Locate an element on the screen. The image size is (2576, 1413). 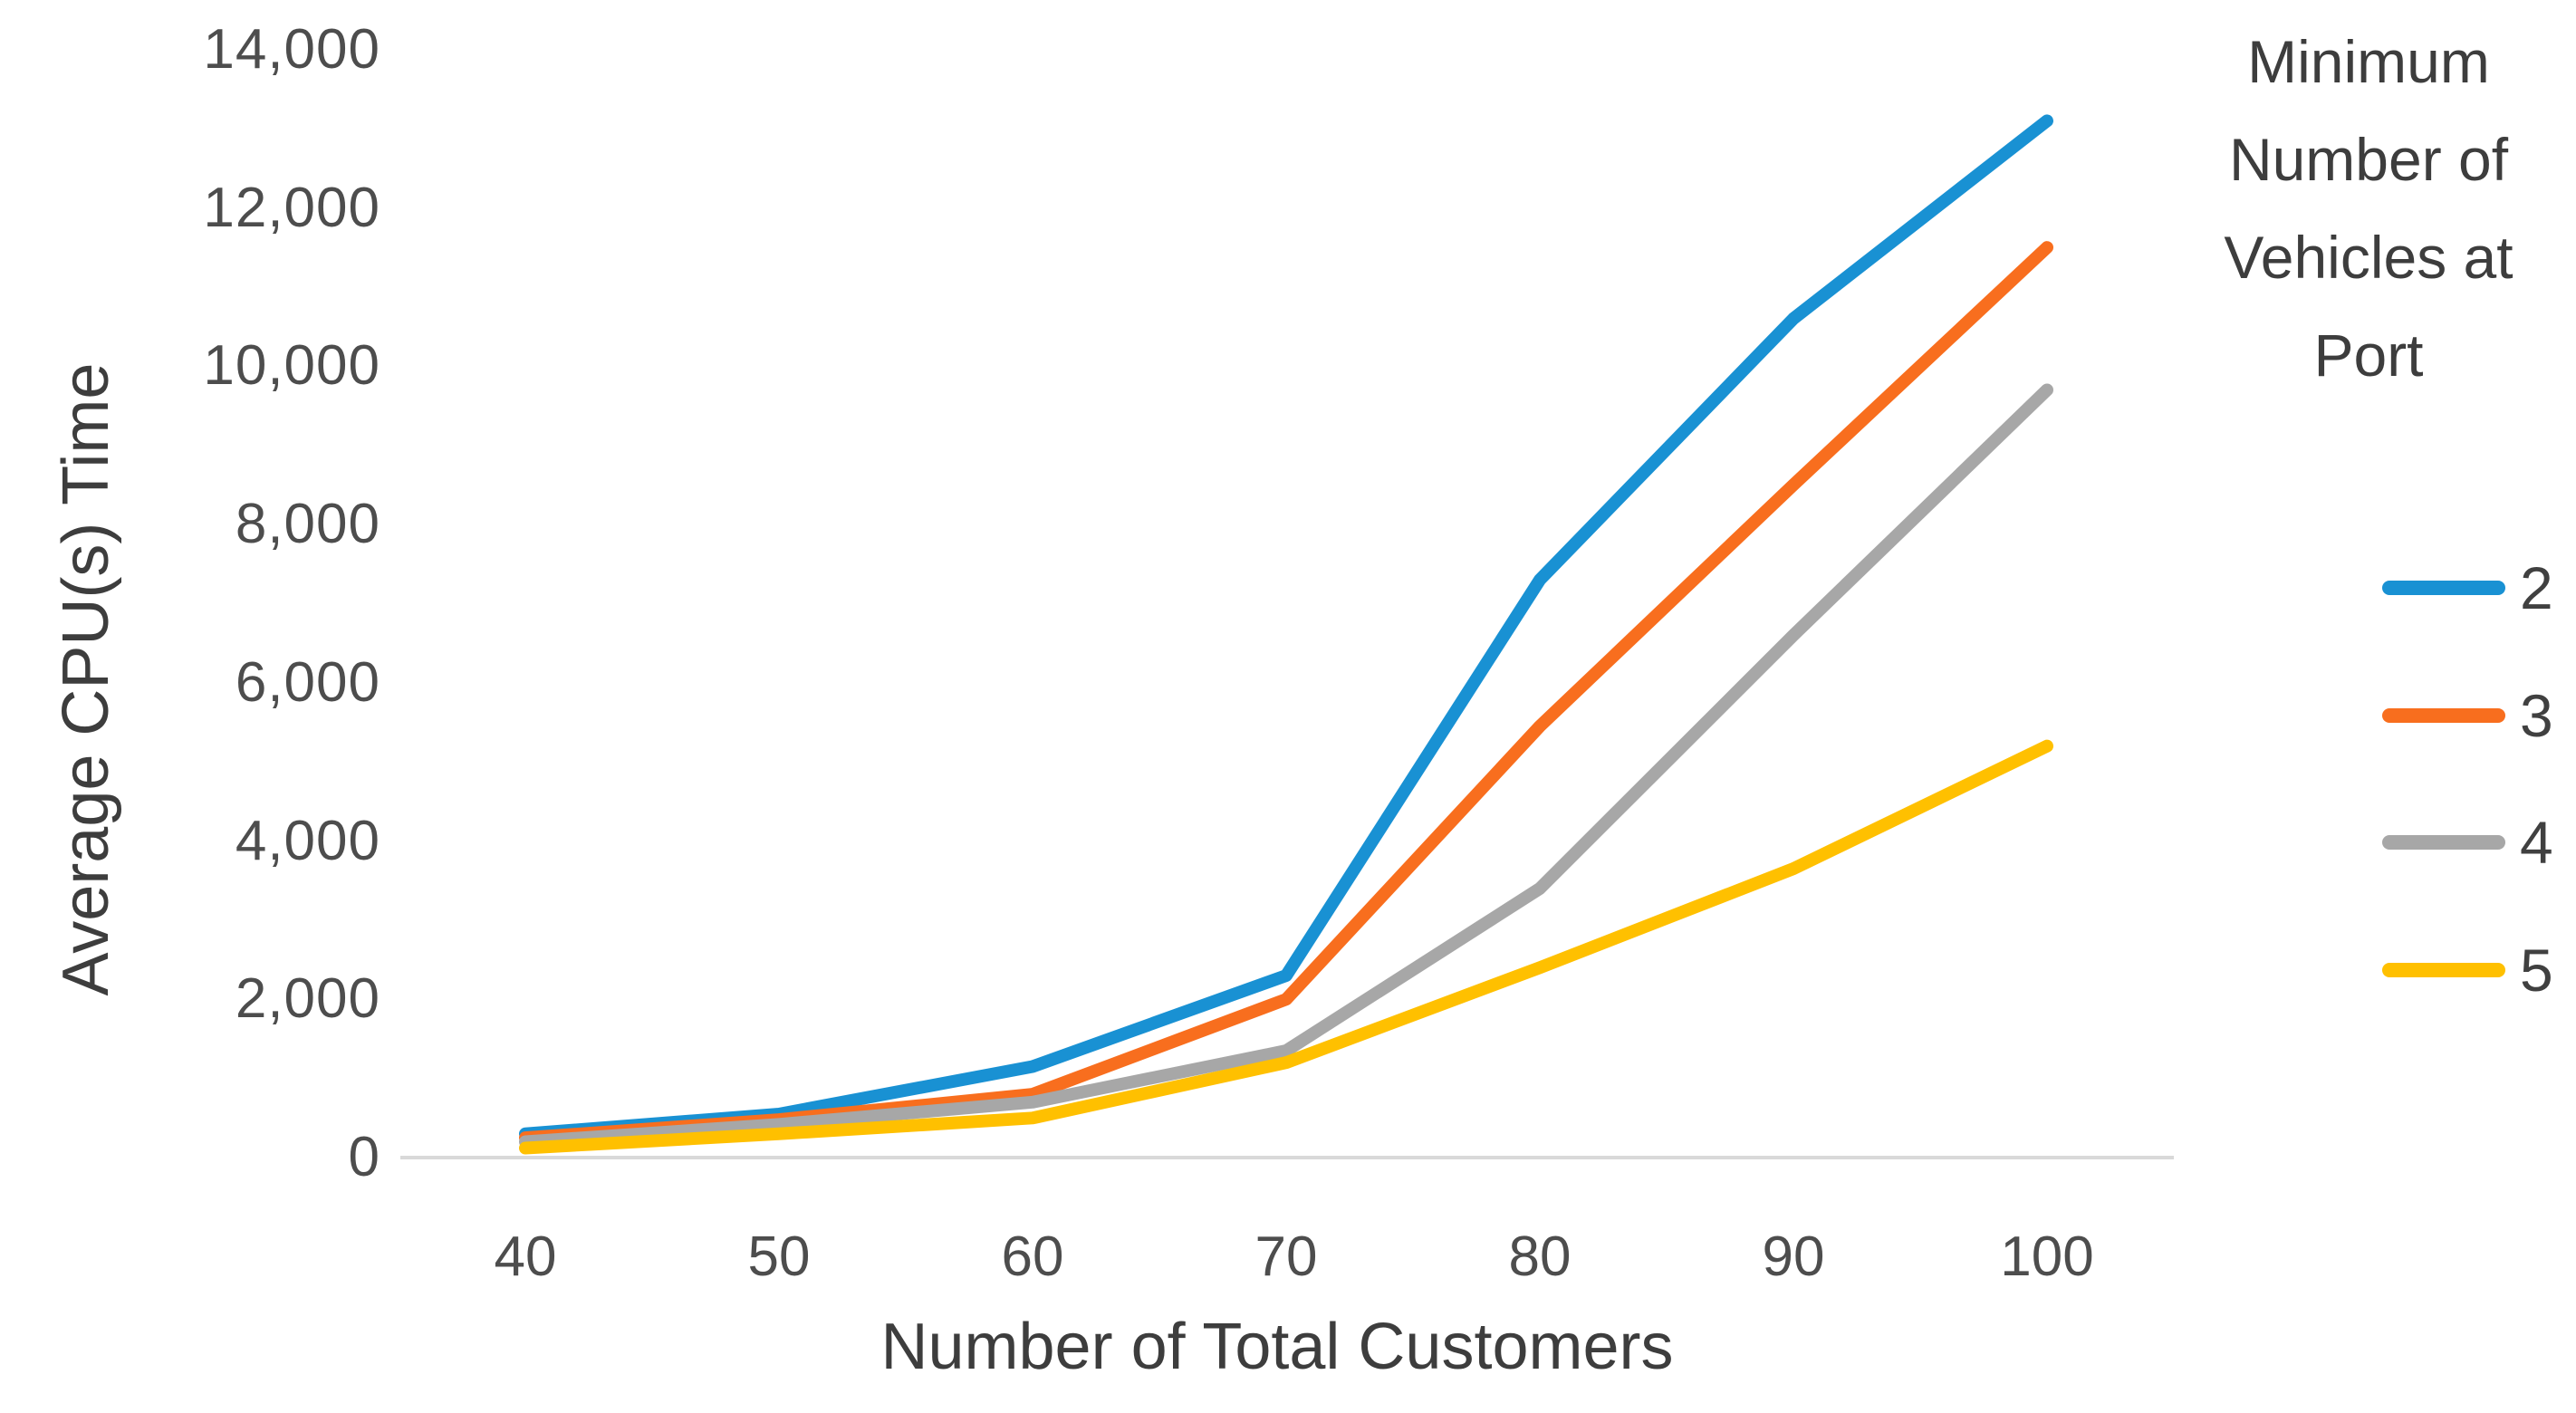
y-tick-label: 8,000 is located at coordinates (307, 524).